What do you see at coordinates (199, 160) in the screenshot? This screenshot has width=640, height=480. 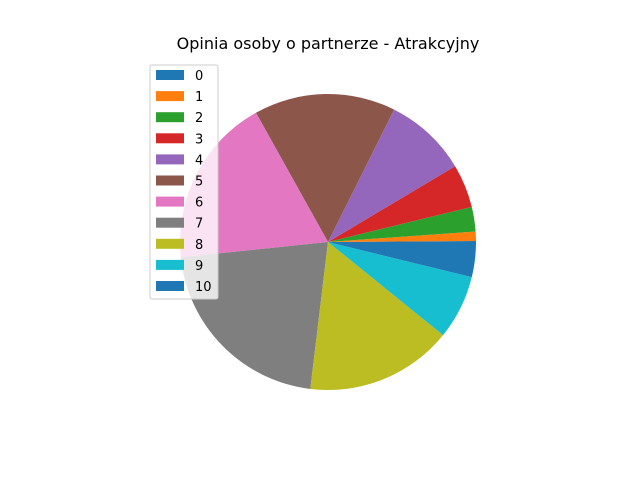 I see `legend-label-4: 4` at bounding box center [199, 160].